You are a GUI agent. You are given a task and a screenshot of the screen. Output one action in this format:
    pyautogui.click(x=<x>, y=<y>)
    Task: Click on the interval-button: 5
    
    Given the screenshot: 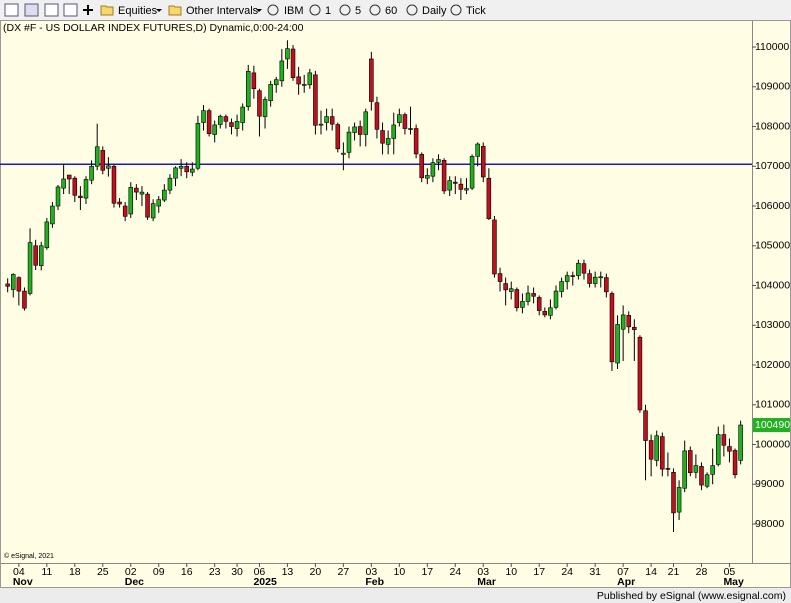 What is the action you would take?
    pyautogui.click(x=358, y=11)
    